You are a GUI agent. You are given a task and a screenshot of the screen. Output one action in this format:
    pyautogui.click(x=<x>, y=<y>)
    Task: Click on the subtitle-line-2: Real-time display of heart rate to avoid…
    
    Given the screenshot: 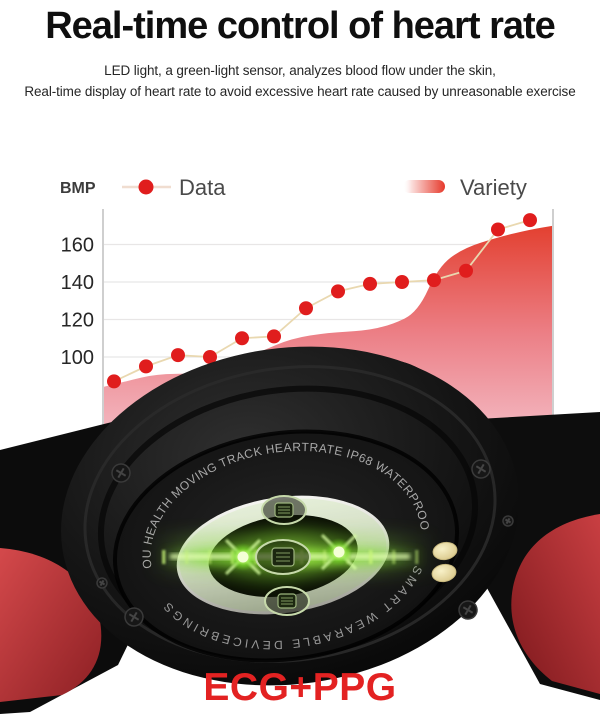 What is the action you would take?
    pyautogui.click(x=300, y=91)
    